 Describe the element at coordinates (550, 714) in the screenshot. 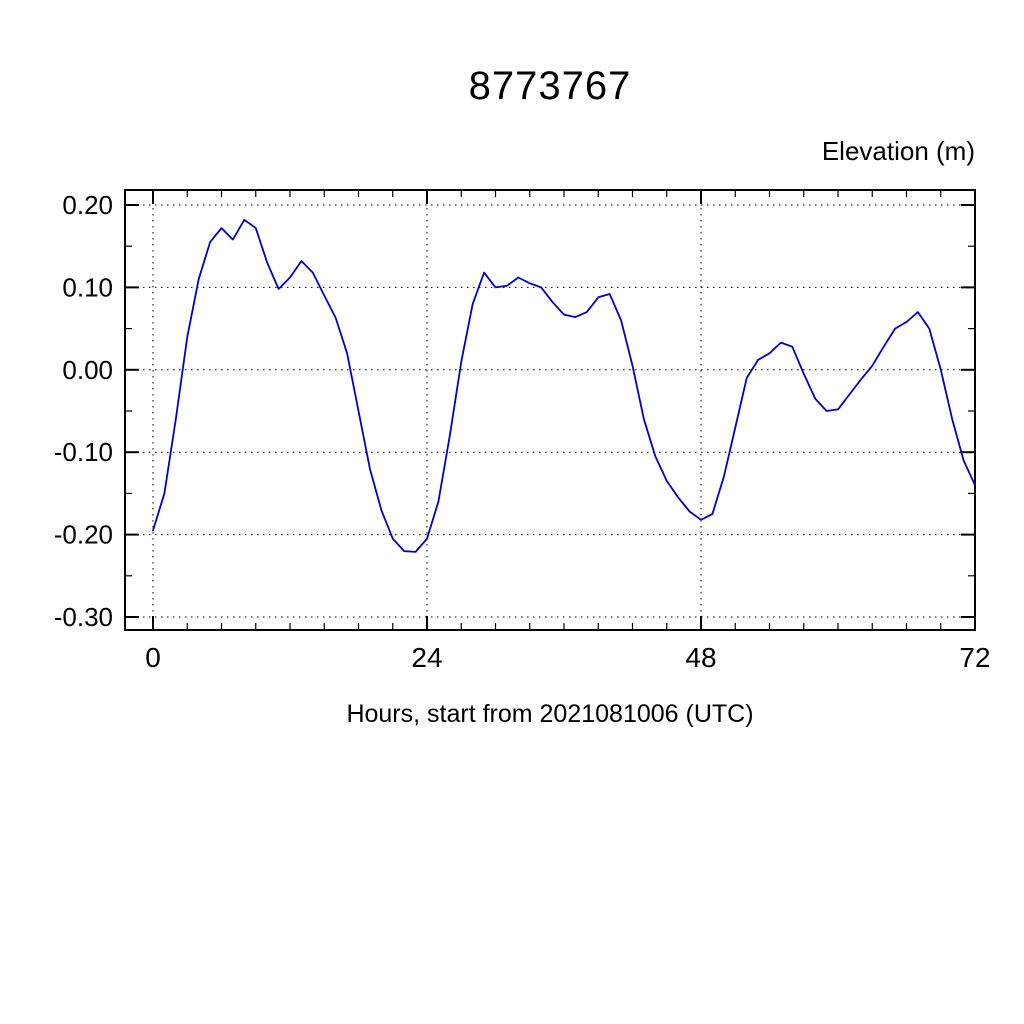

I see `x-axis-label: Hours, start from 2021081006 (UTC)` at that location.